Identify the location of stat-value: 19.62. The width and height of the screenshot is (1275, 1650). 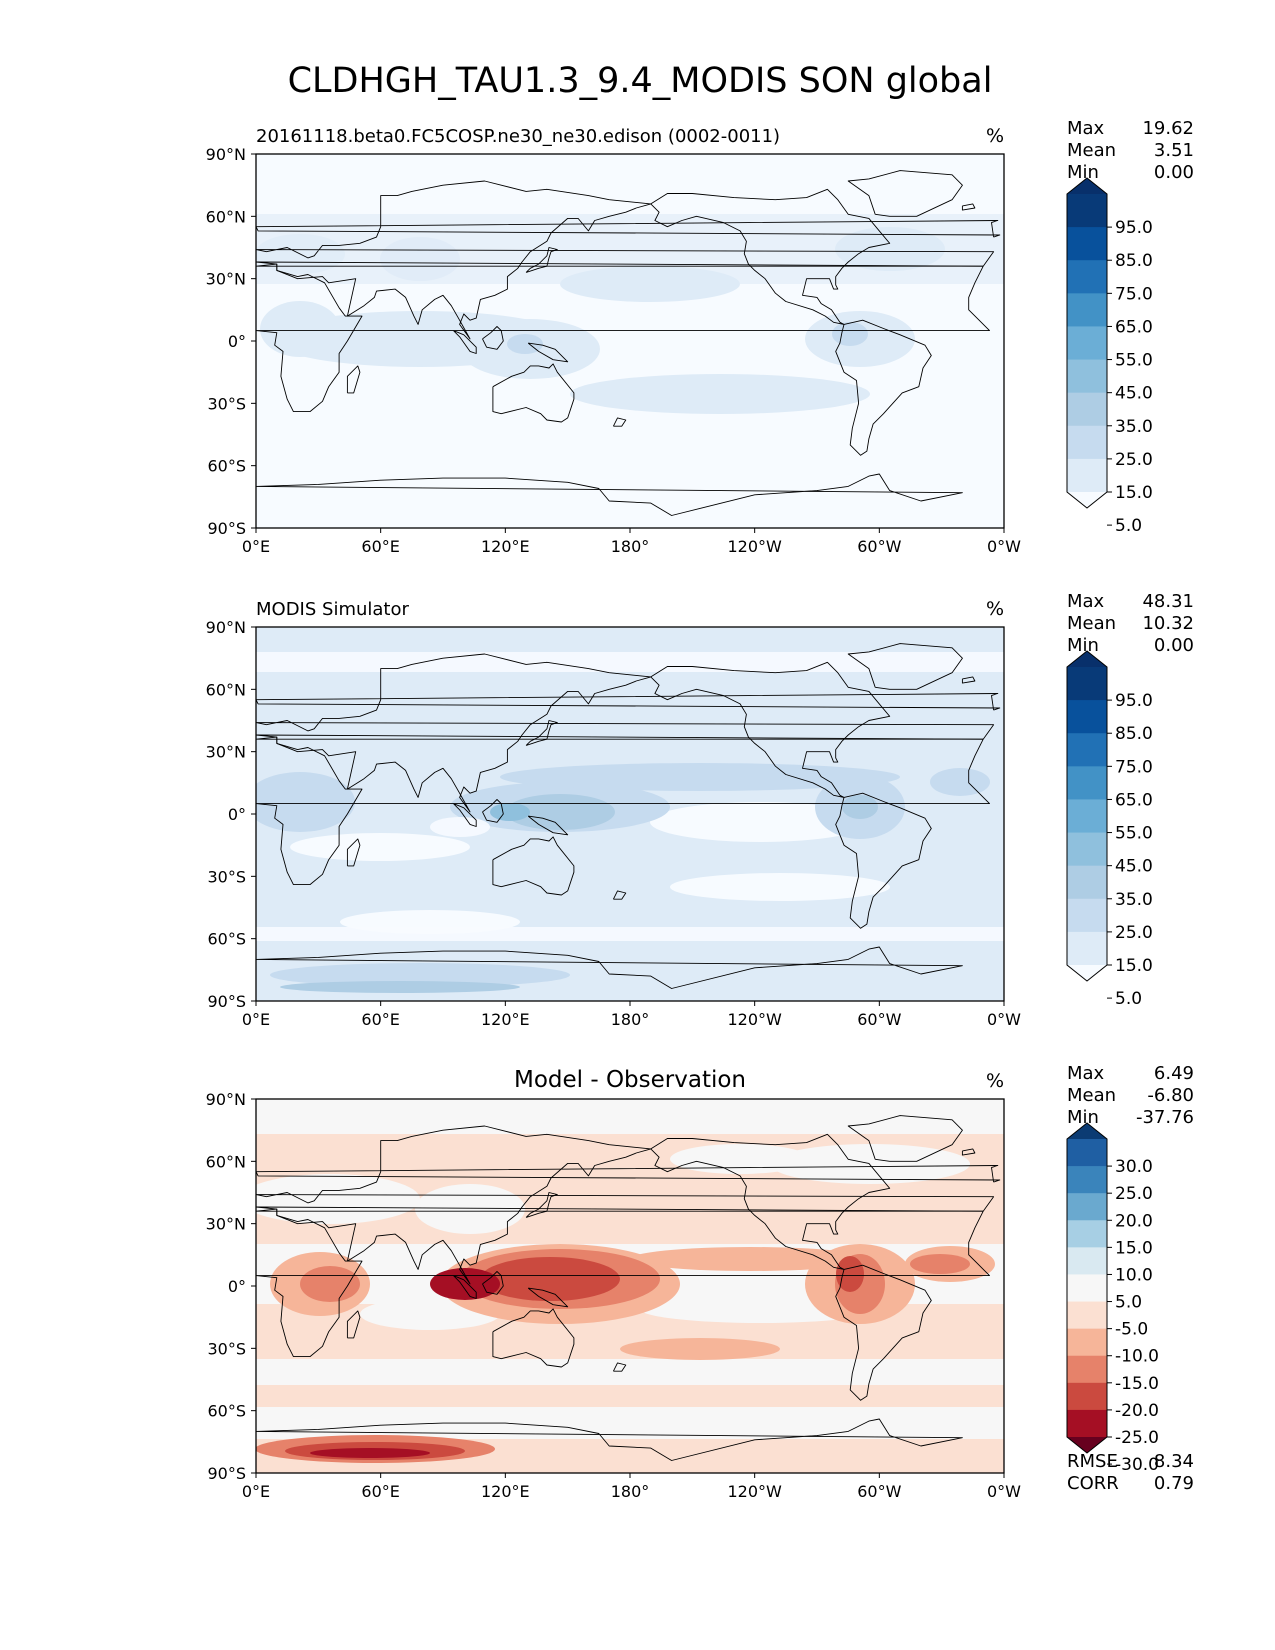
(1168, 128).